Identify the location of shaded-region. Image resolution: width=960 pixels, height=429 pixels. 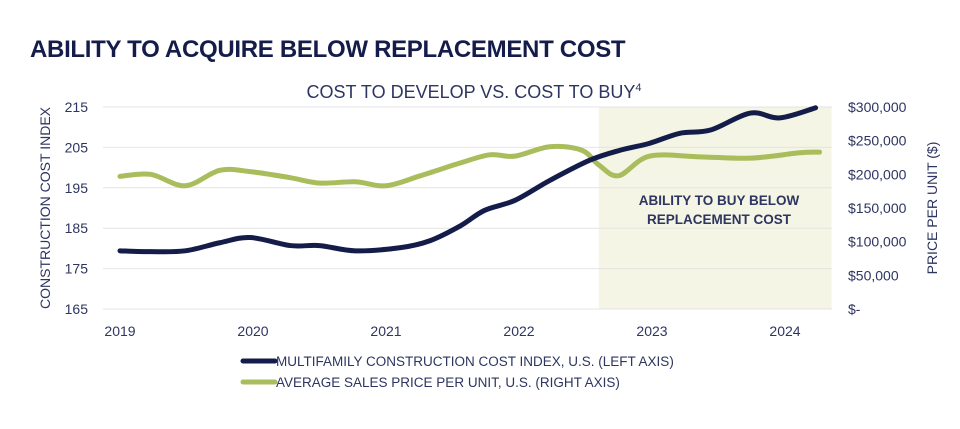
(715, 208).